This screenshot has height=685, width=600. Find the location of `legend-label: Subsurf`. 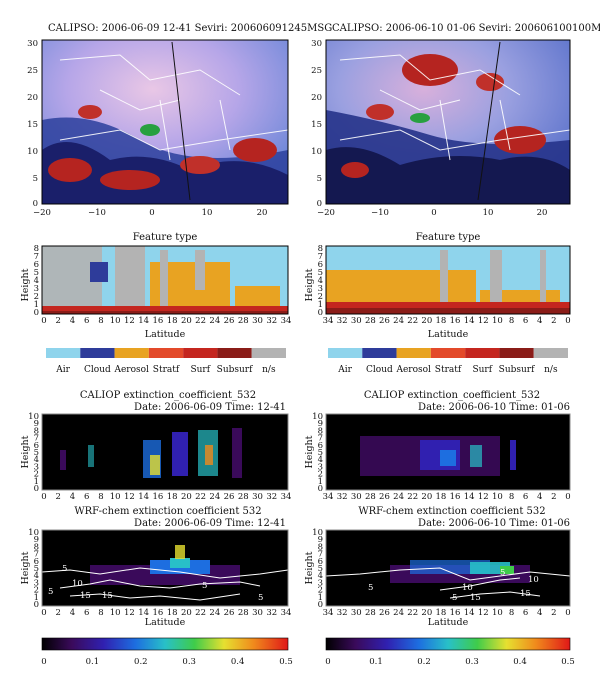

legend-label: Subsurf is located at coordinates (235, 370).